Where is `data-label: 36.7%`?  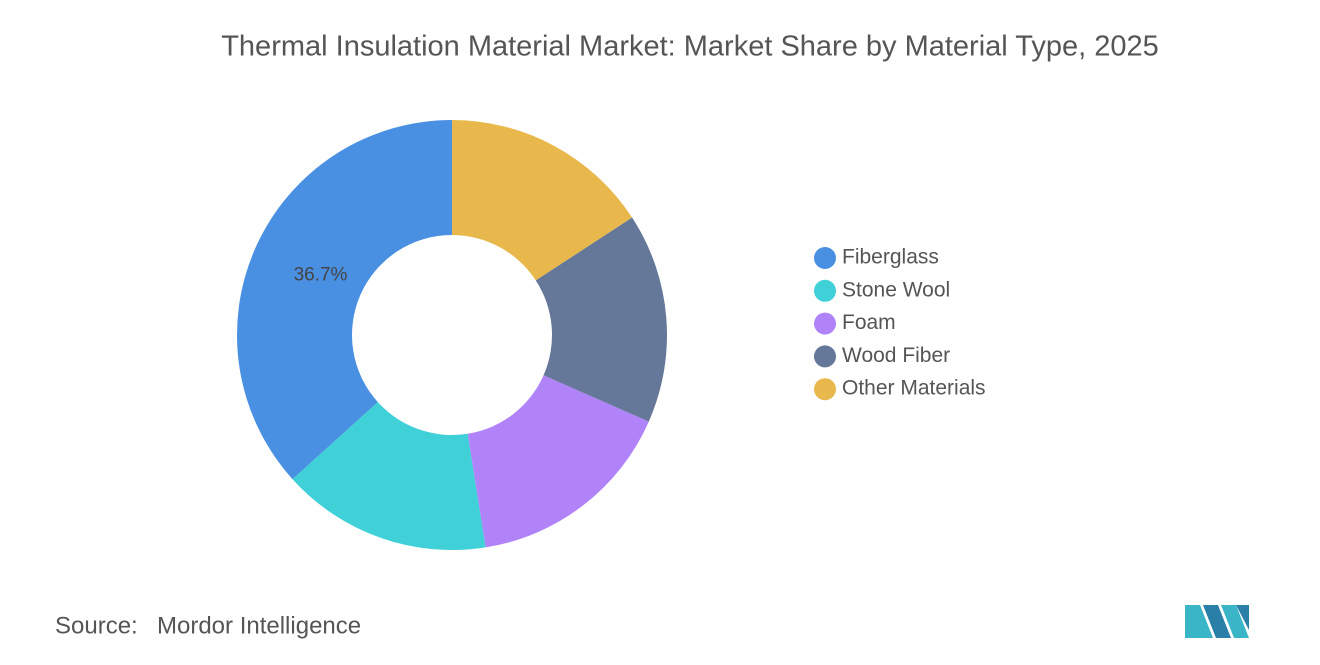 data-label: 36.7% is located at coordinates (321, 274).